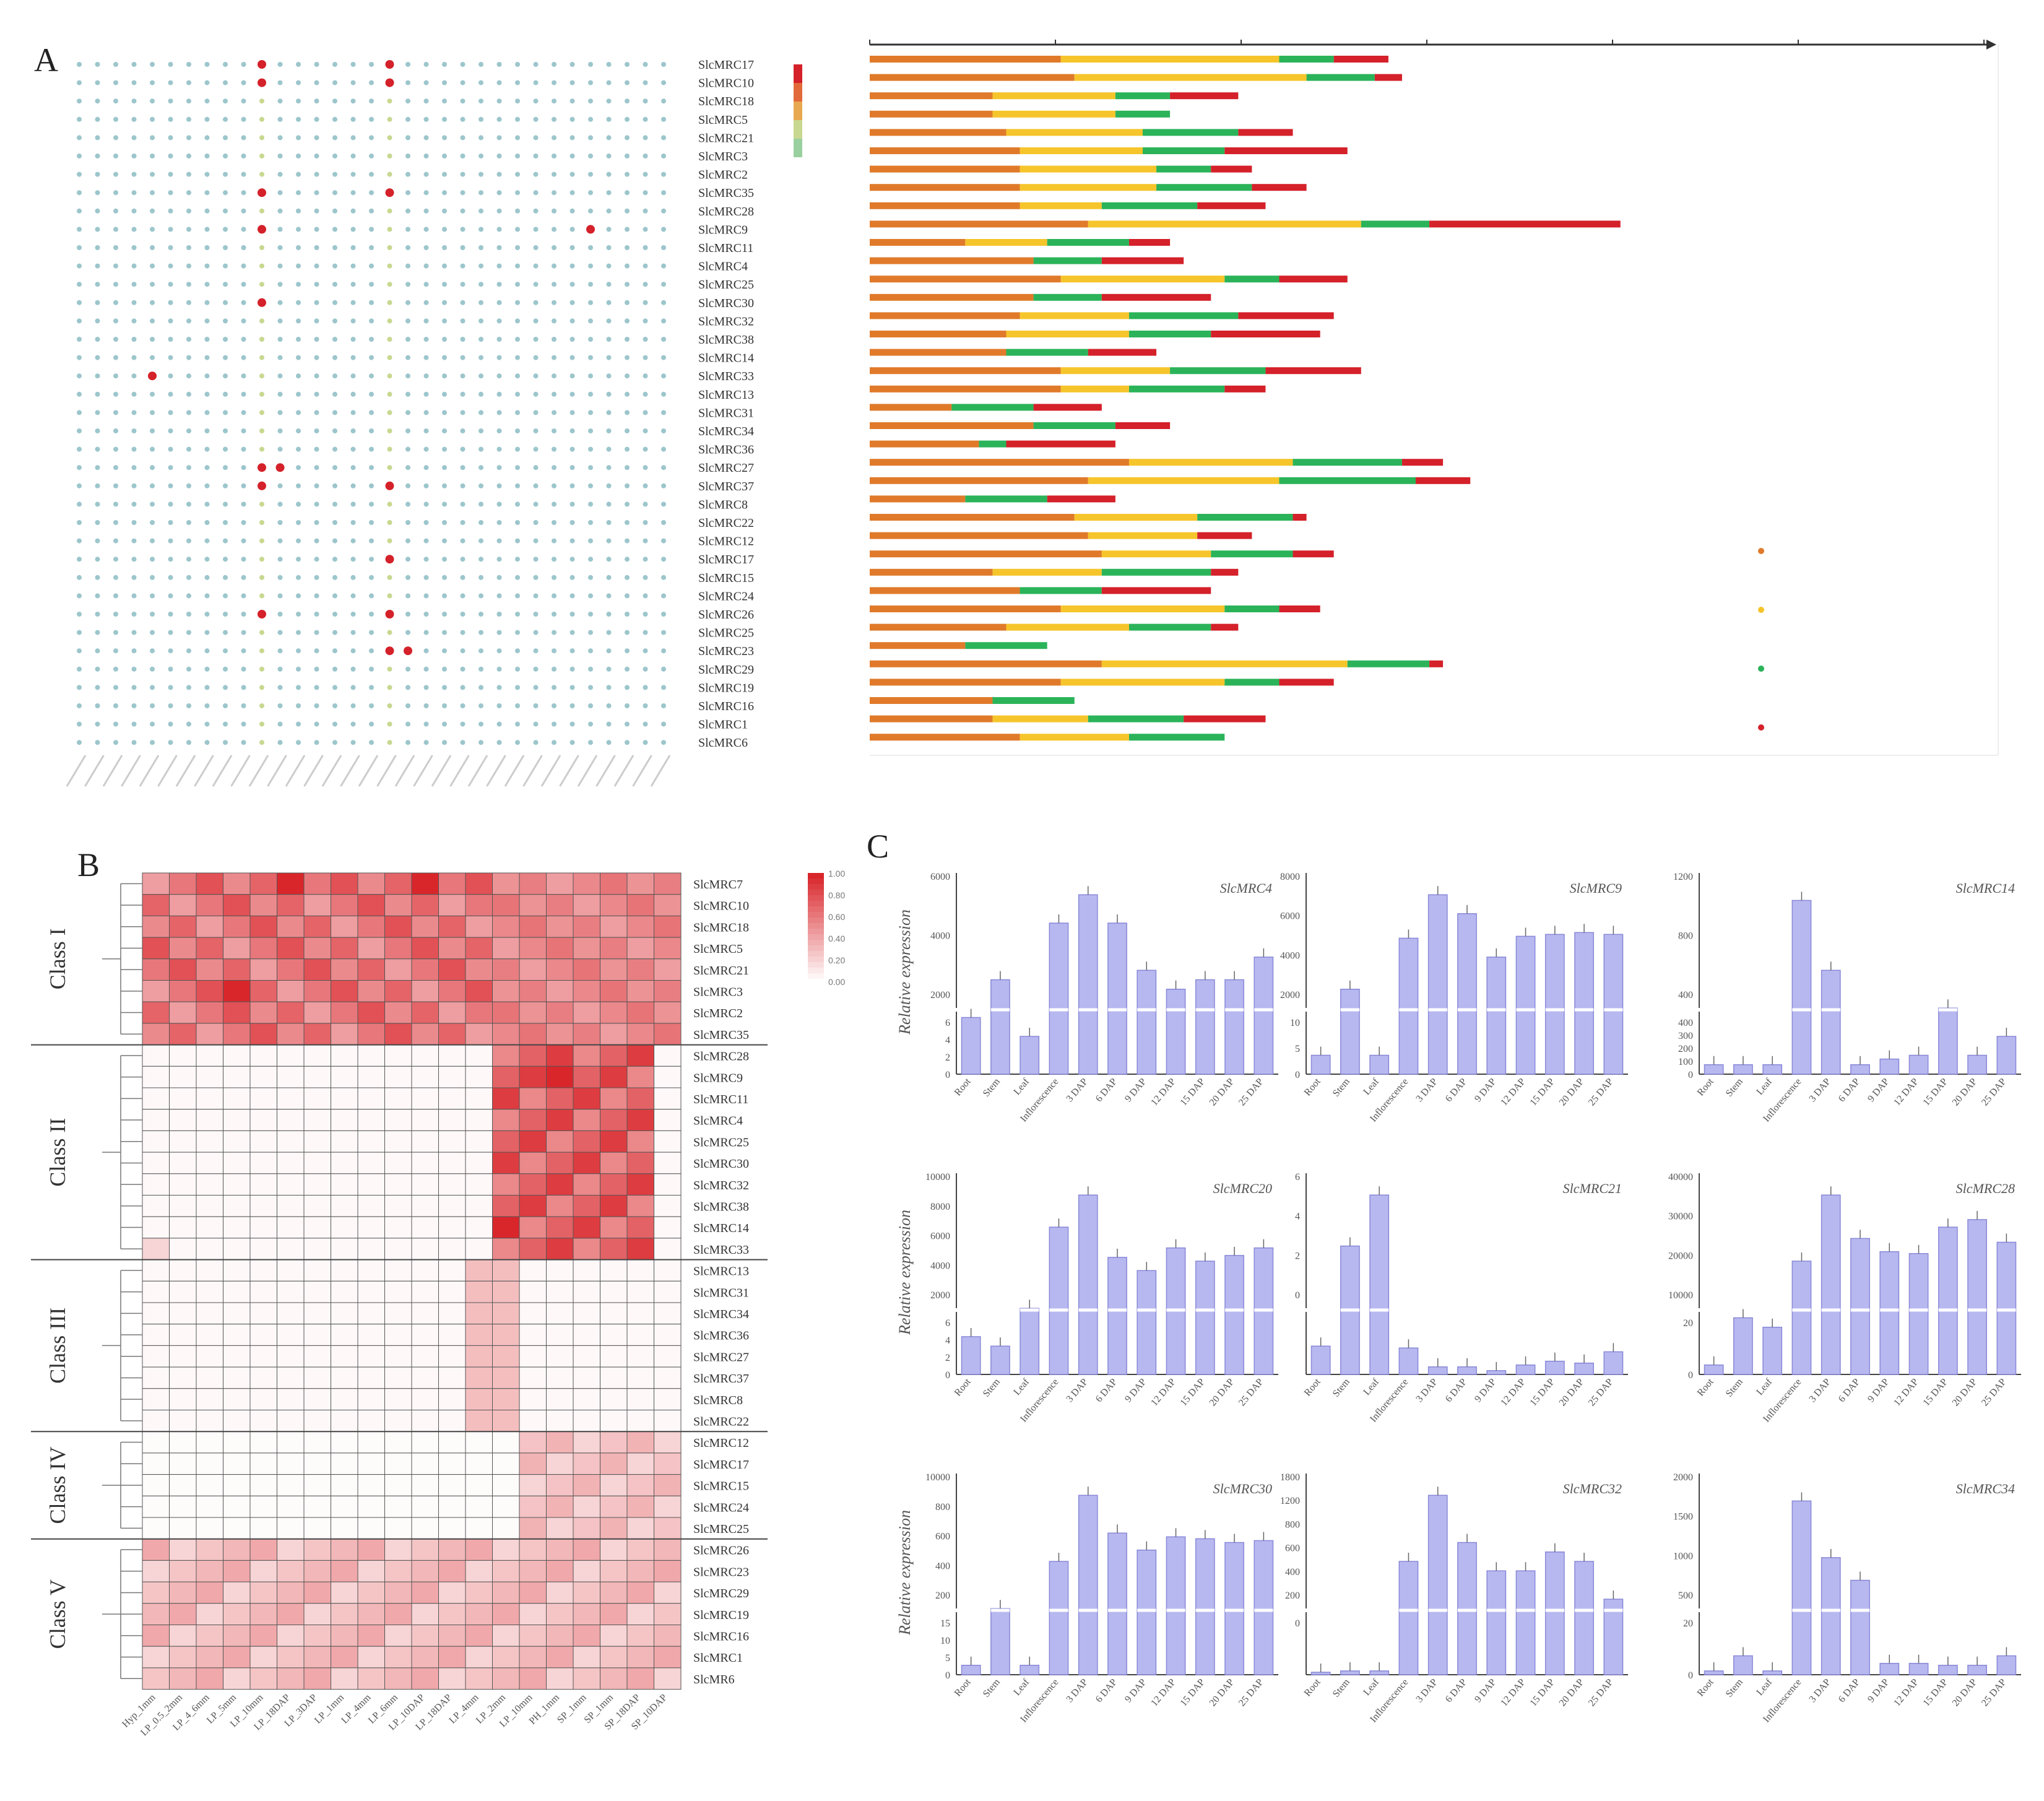 The width and height of the screenshot is (2044, 1801). What do you see at coordinates (1297, 1295) in the screenshot?
I see `y-tick-label: 0` at bounding box center [1297, 1295].